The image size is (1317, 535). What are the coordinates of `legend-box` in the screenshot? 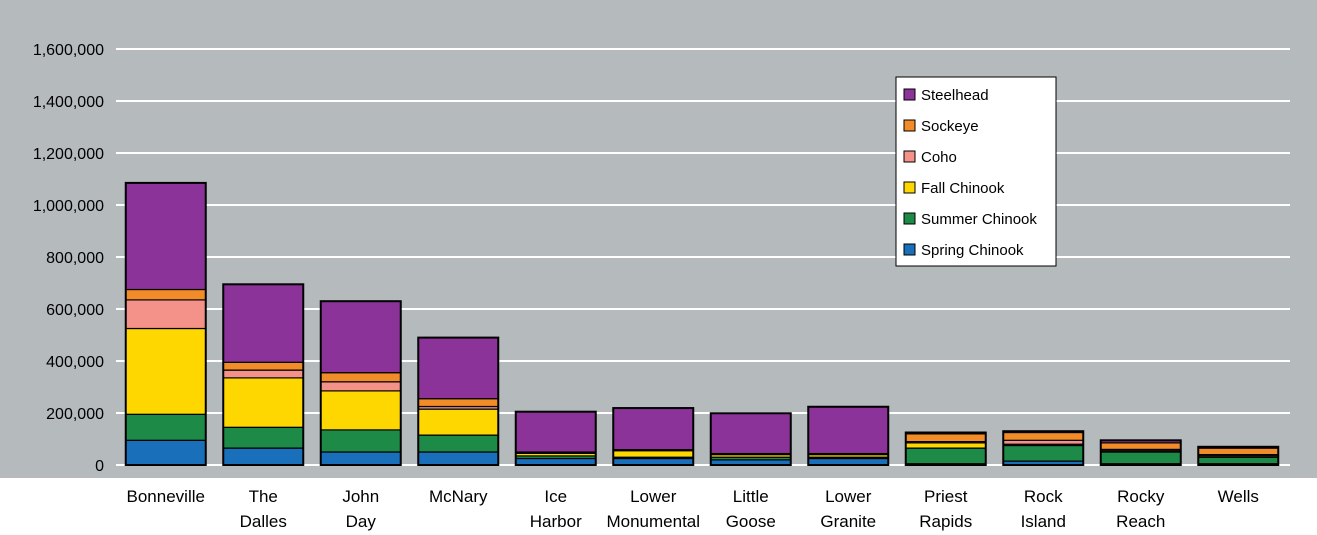 It's located at (976, 171).